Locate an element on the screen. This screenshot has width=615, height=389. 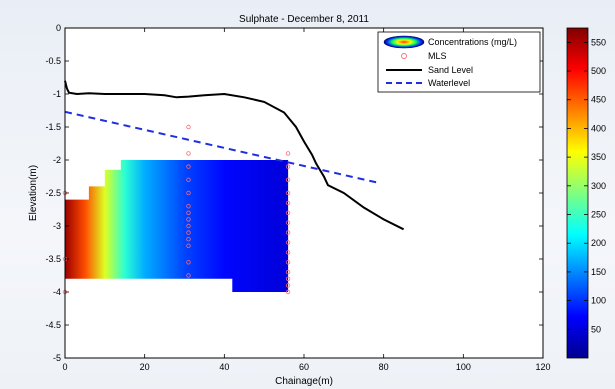
colorbar-tick-label: 300 is located at coordinates (598, 186).